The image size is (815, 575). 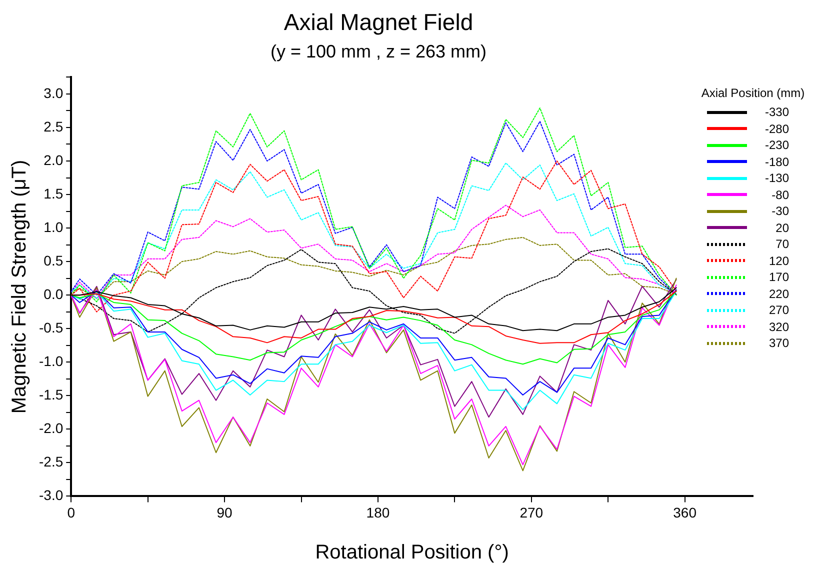 What do you see at coordinates (54, 160) in the screenshot?
I see `y-tick-label: 2.0` at bounding box center [54, 160].